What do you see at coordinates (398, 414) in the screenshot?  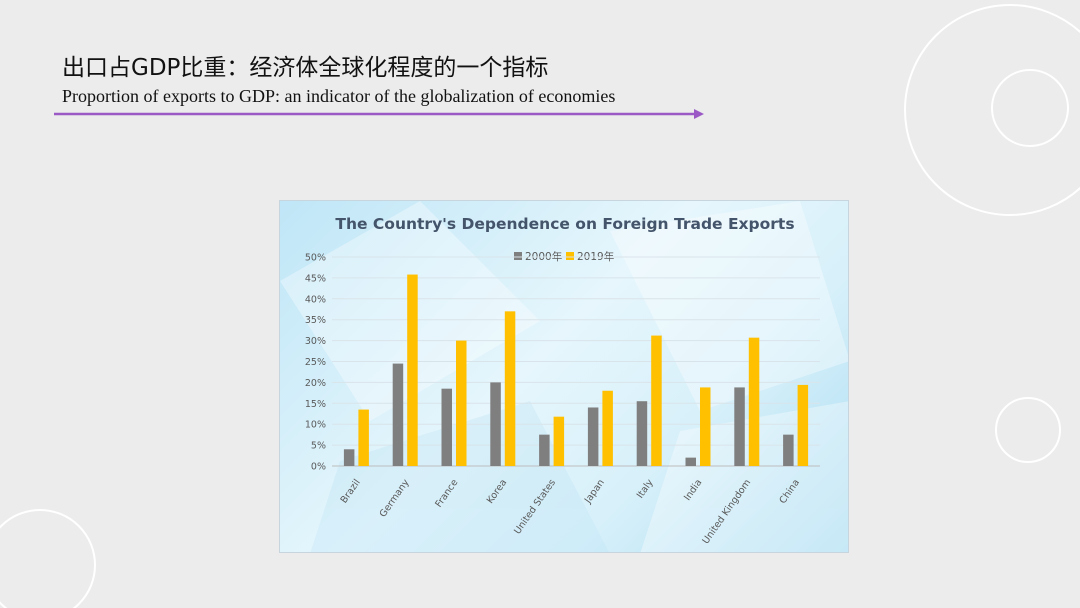 I see `bar-germany-2000` at bounding box center [398, 414].